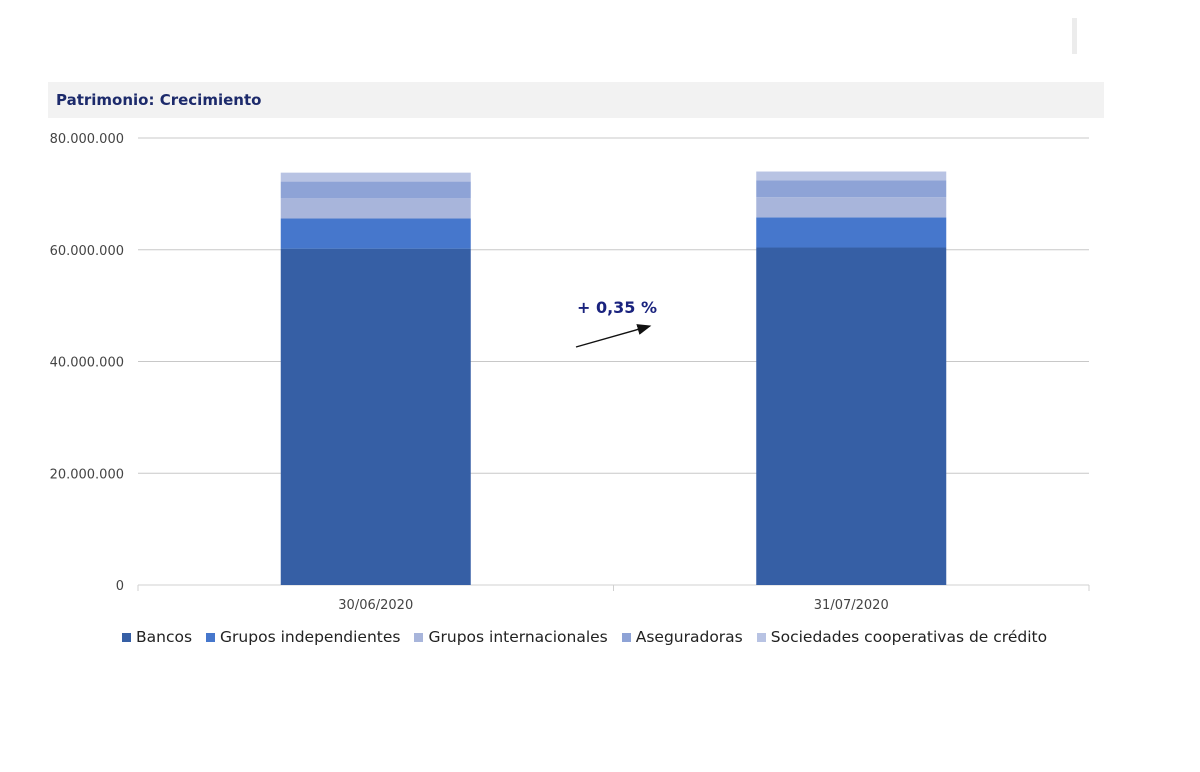 The width and height of the screenshot is (1200, 772). Describe the element at coordinates (310, 637) in the screenshot. I see `legend-label: Grupos independientes` at that location.